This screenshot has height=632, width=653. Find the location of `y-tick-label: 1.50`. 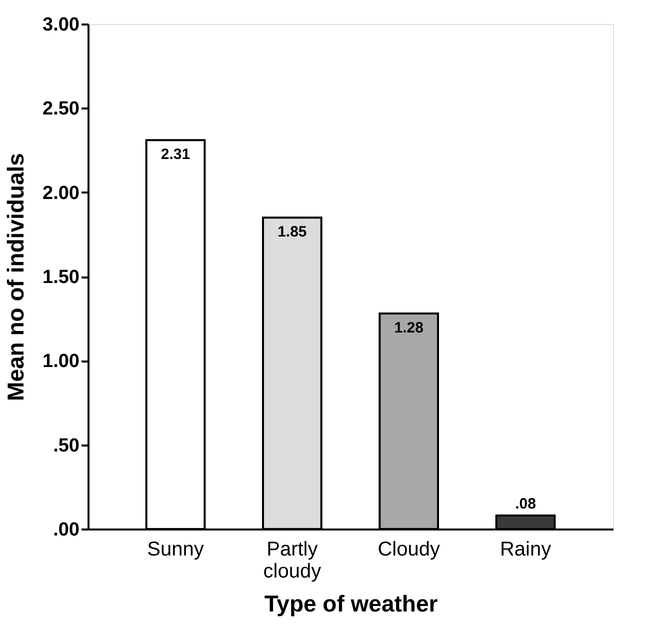

y-tick-label: 1.50 is located at coordinates (61, 277).